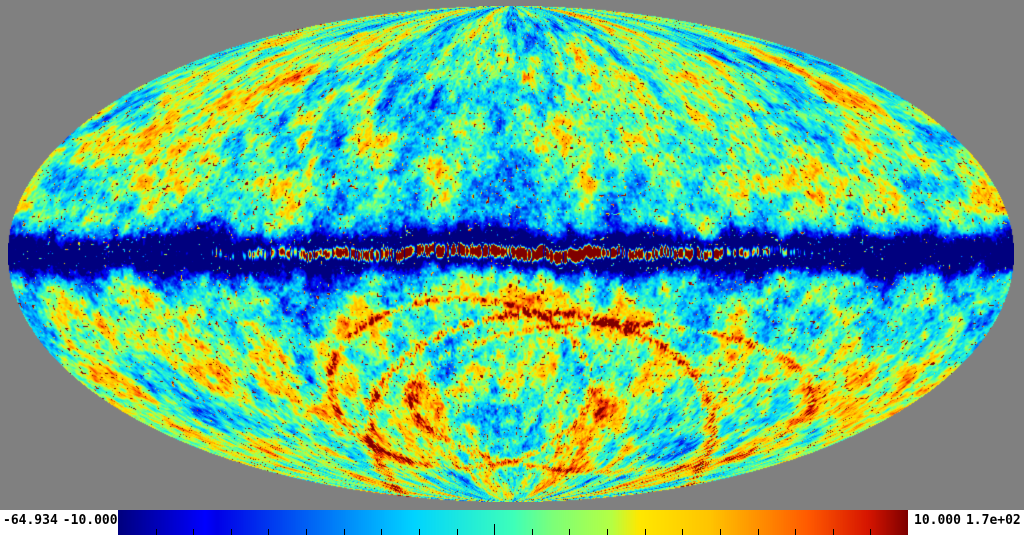 Image resolution: width=1024 pixels, height=535 pixels. I want to click on colorbar-max-labels: 10.000 1.7e+02, so click(966, 522).